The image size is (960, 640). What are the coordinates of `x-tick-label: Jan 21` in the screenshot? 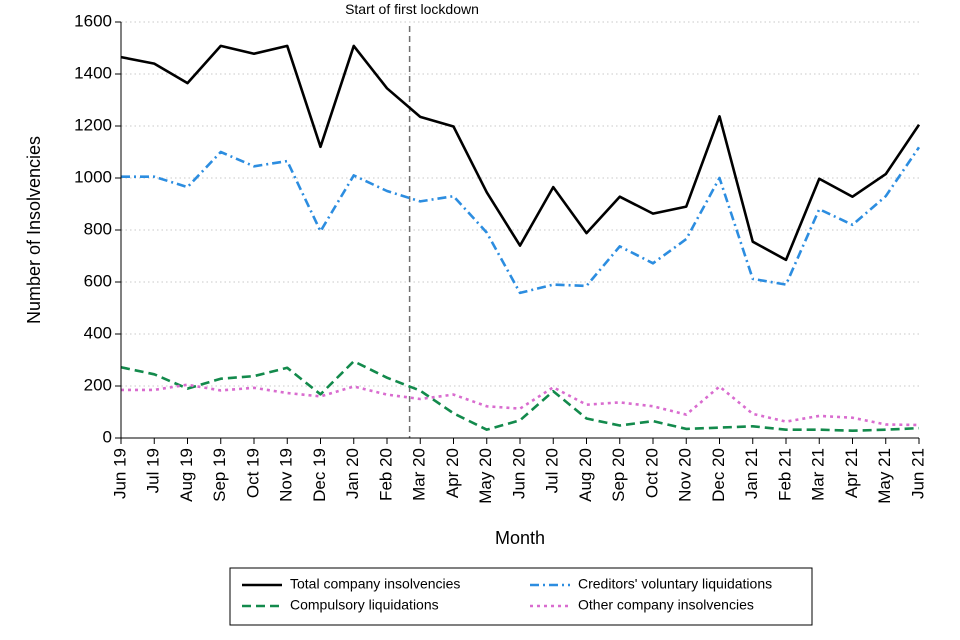 It's located at (751, 473).